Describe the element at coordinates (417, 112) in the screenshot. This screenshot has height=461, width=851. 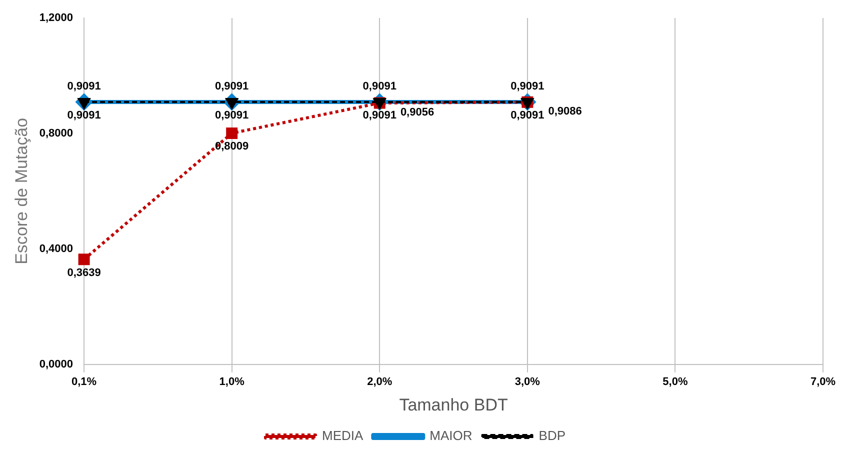
I see `data-label: 0,9056` at that location.